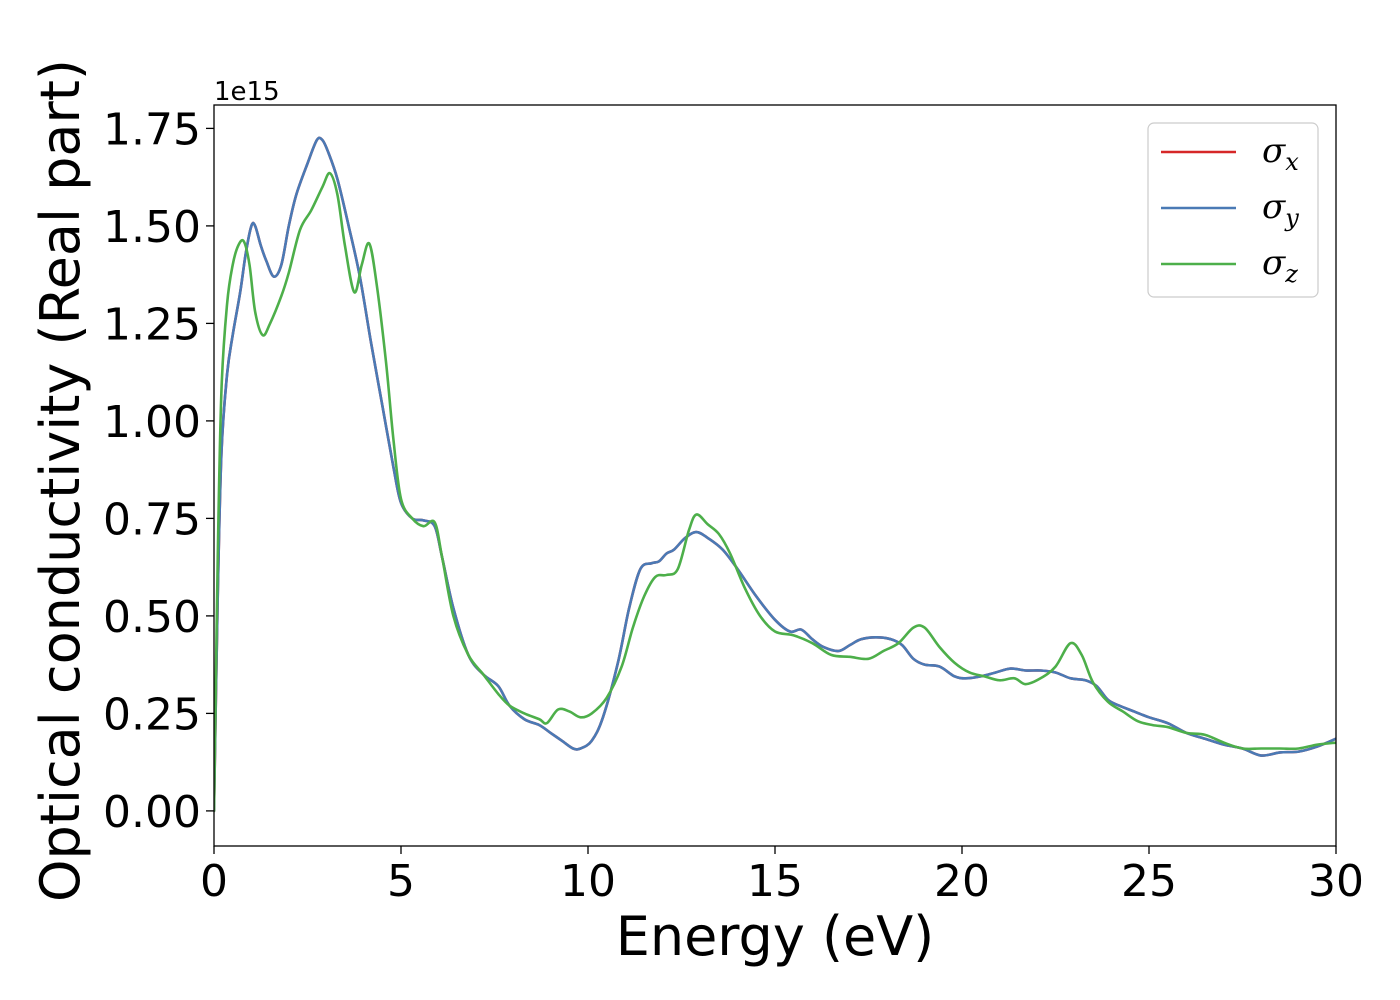 The image size is (1400, 1000). Describe the element at coordinates (152, 227) in the screenshot. I see `y-tick-label: 1.50` at that location.